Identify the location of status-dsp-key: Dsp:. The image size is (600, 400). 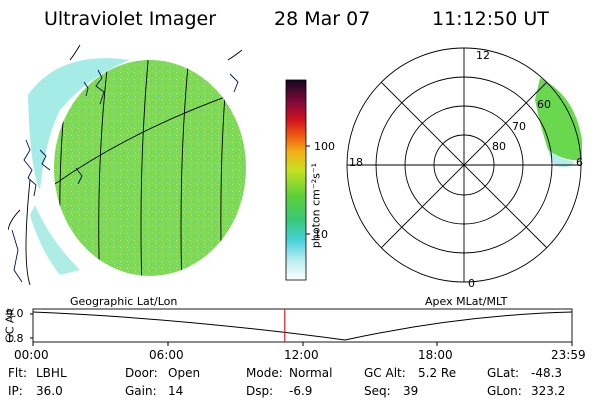
(260, 391).